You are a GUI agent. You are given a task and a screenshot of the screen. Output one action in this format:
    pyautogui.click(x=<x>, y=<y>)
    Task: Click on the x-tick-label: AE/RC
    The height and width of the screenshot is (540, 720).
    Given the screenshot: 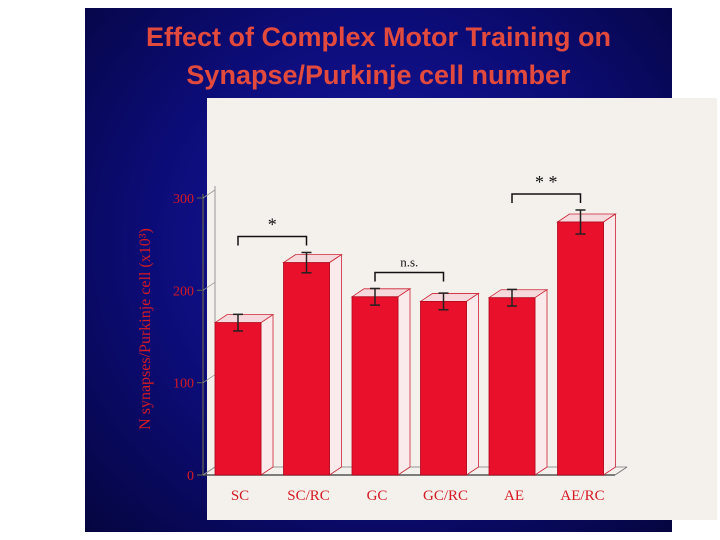 What is the action you would take?
    pyautogui.click(x=582, y=496)
    